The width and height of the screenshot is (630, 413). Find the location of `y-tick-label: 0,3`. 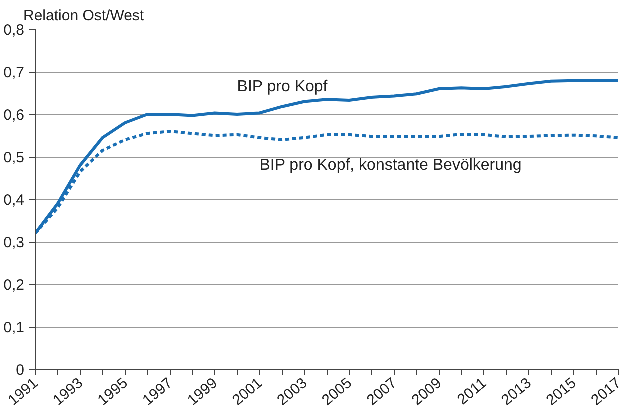

y-tick-label: 0,3 is located at coordinates (14, 243).